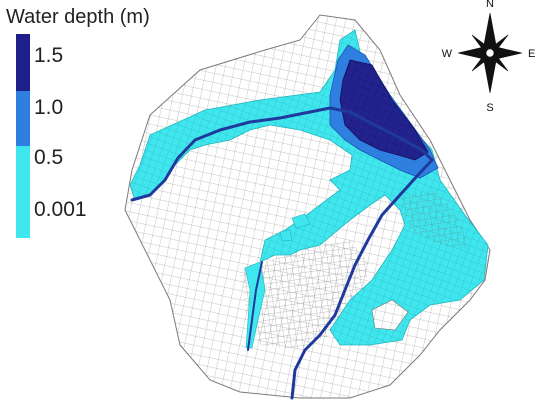 This screenshot has height=408, width=538. What do you see at coordinates (60, 209) in the screenshot?
I see `legend-label-0-001: 0.001` at bounding box center [60, 209].